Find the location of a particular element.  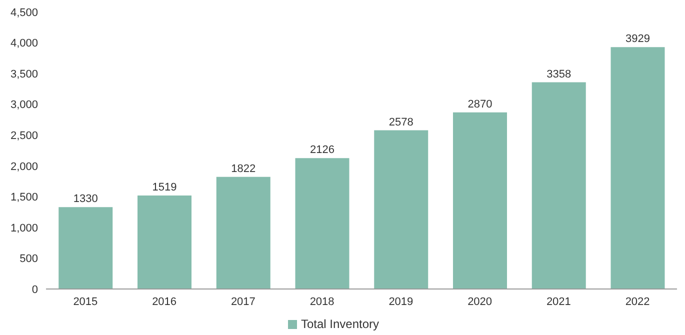

y-tick-label: 2,000 is located at coordinates (24, 166).